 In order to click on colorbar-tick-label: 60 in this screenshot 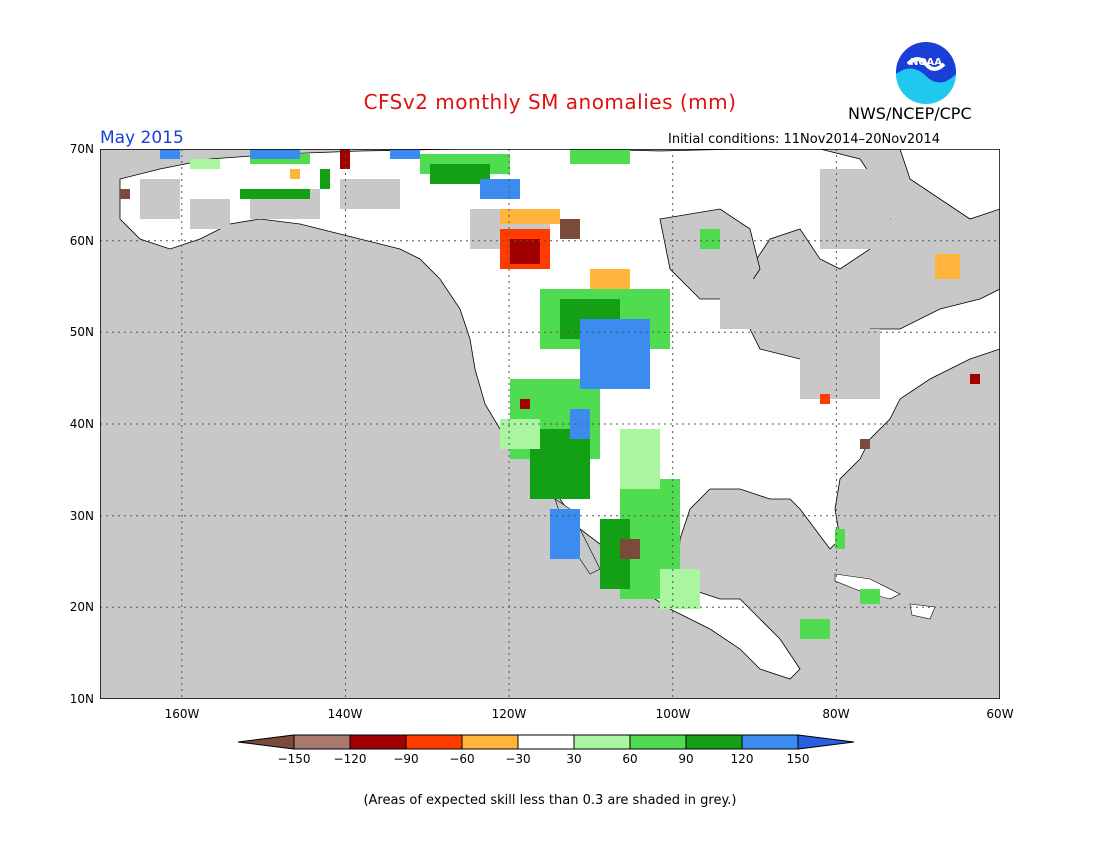, I will do `click(630, 759)`.